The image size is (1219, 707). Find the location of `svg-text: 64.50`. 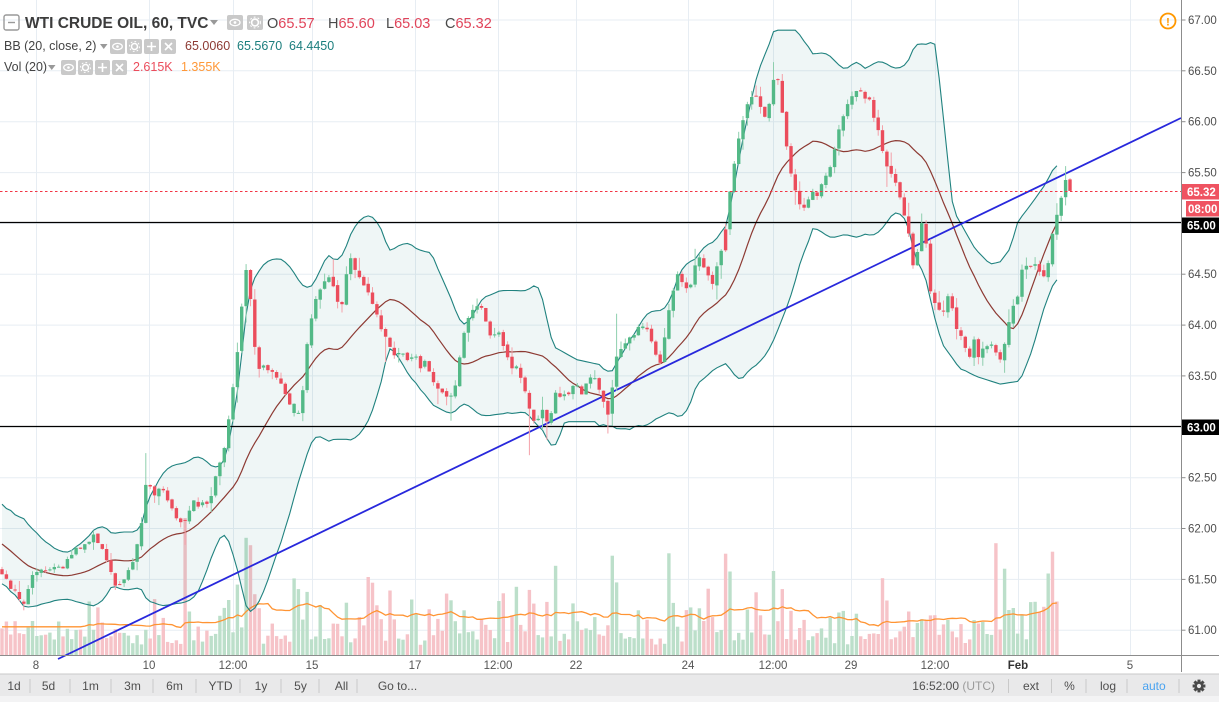

svg-text: 64.50 is located at coordinates (1202, 275).